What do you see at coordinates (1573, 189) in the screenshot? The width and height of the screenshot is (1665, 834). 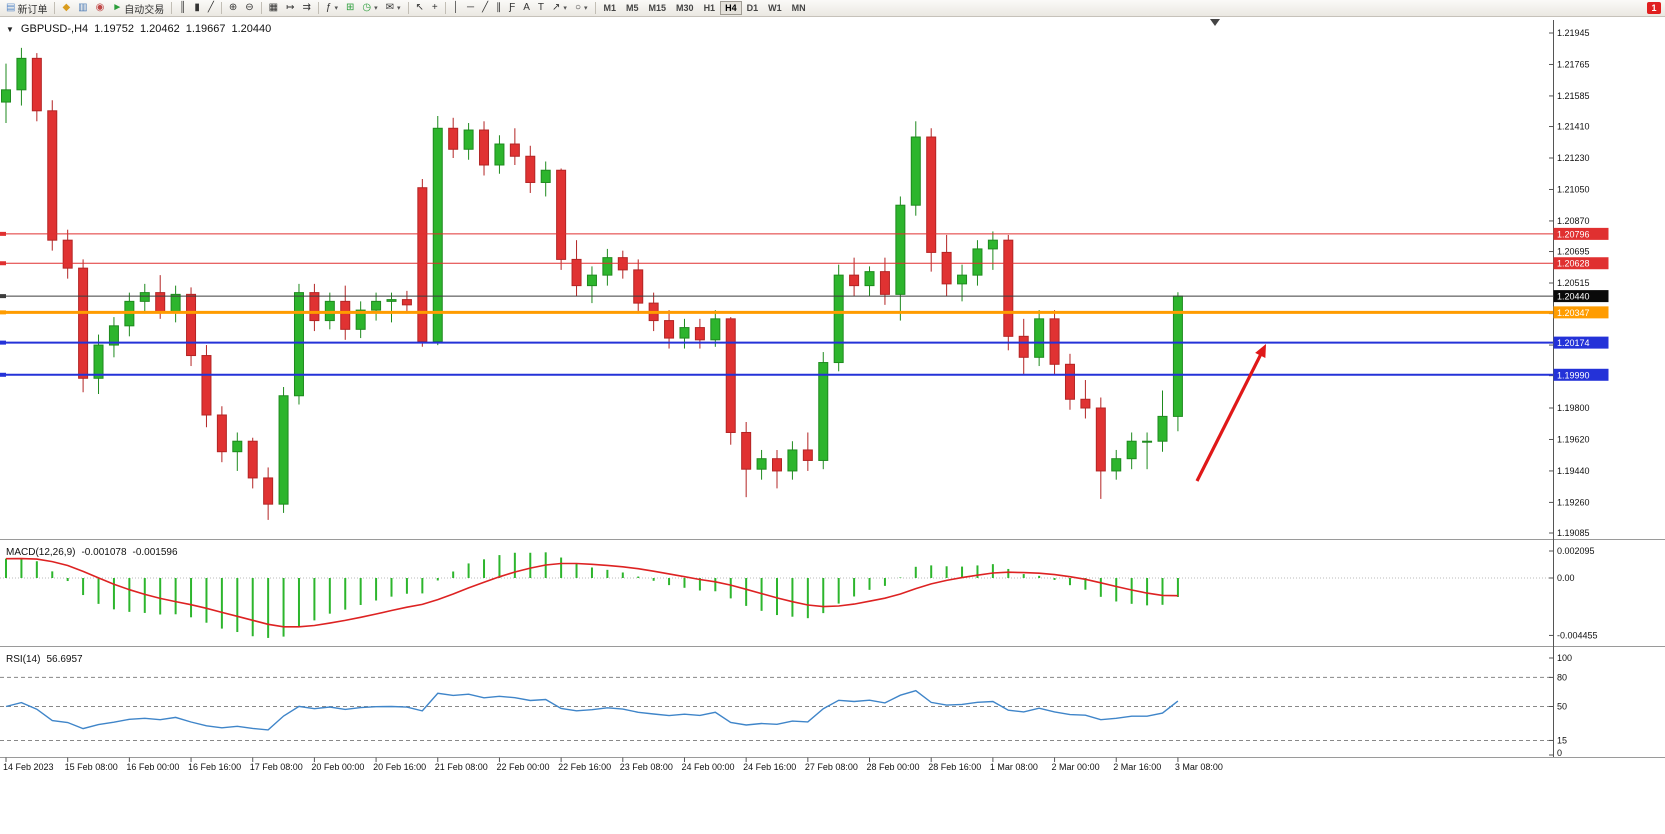 I see `price-axis-label: 1.21050` at bounding box center [1573, 189].